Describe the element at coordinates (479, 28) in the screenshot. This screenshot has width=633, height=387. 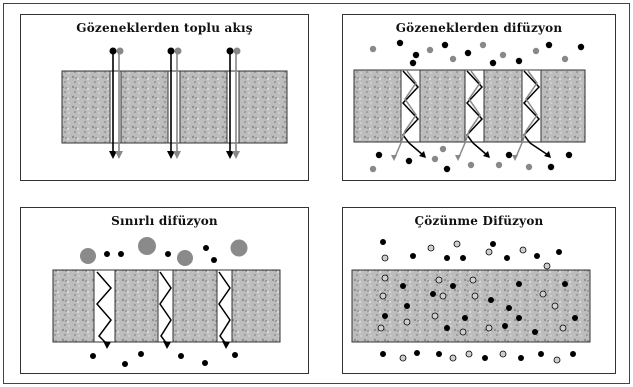
I see `panel-title-pore-diffusion: Gözeneklerden difüzyon` at that location.